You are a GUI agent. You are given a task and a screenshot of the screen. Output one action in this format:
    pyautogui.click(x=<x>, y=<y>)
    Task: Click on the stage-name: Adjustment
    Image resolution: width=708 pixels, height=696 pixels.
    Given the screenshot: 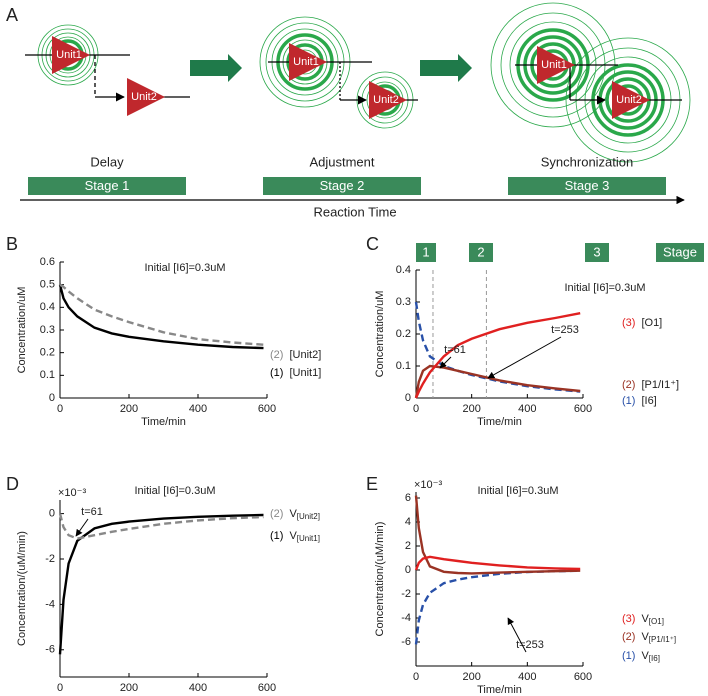 What is the action you would take?
    pyautogui.click(x=341, y=161)
    